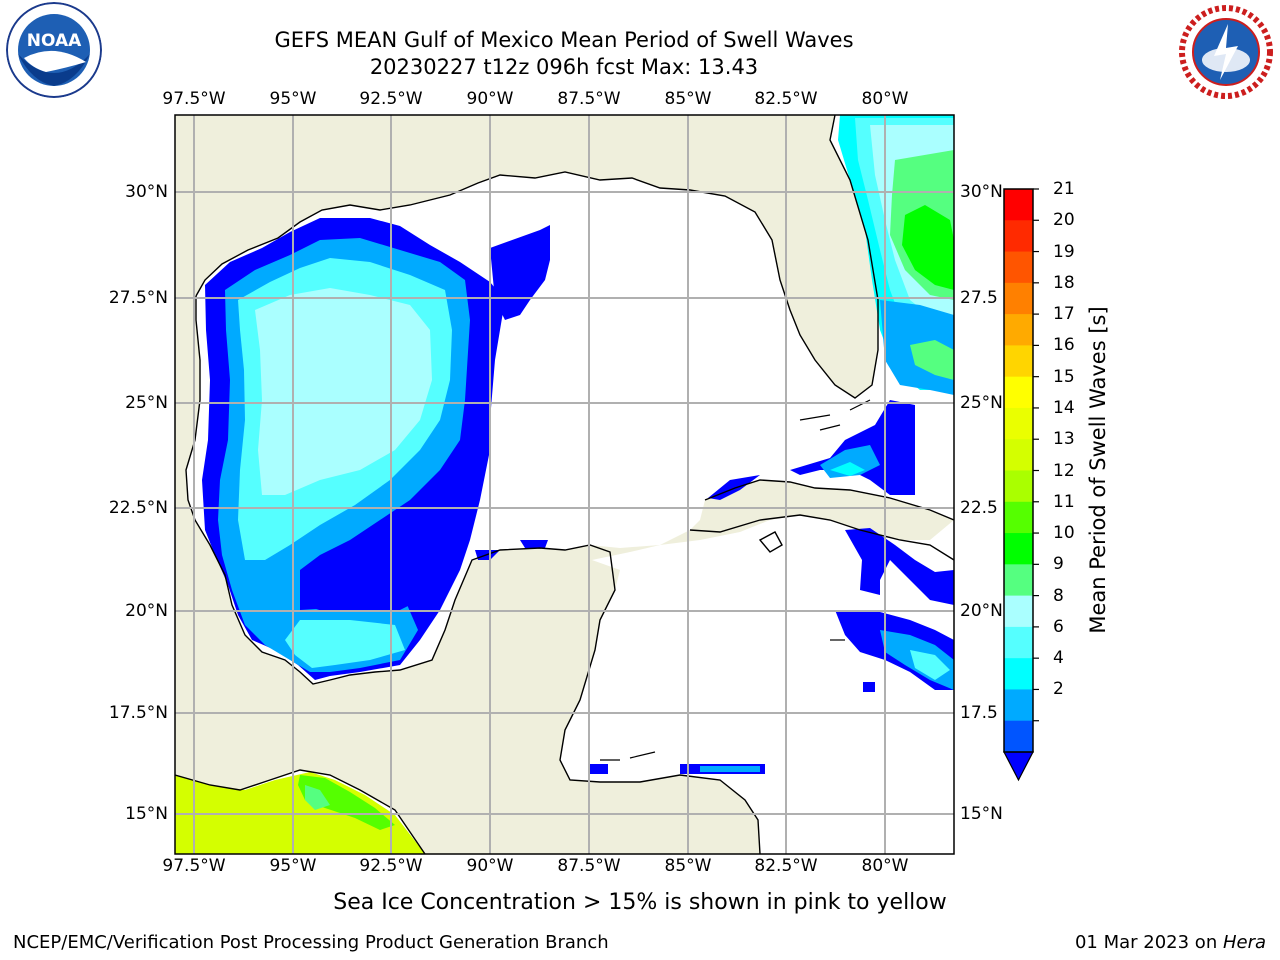 Image resolution: width=1280 pixels, height=960 pixels. I want to click on lon-tick-top: 97.5°W, so click(194, 99).